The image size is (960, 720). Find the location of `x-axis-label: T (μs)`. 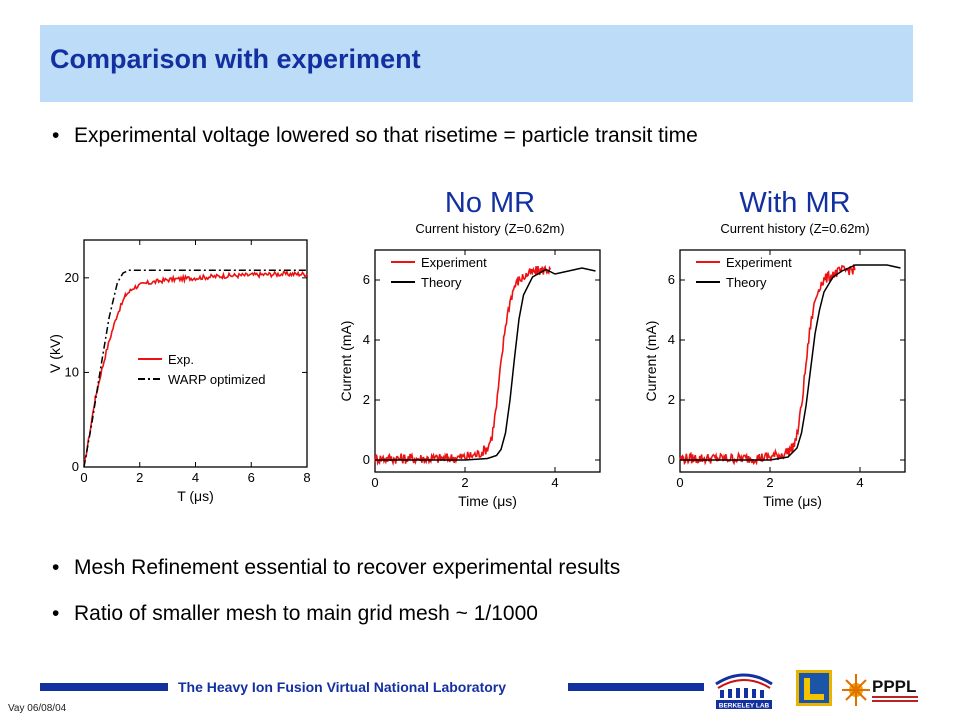

x-axis-label: T (μs) is located at coordinates (195, 496).